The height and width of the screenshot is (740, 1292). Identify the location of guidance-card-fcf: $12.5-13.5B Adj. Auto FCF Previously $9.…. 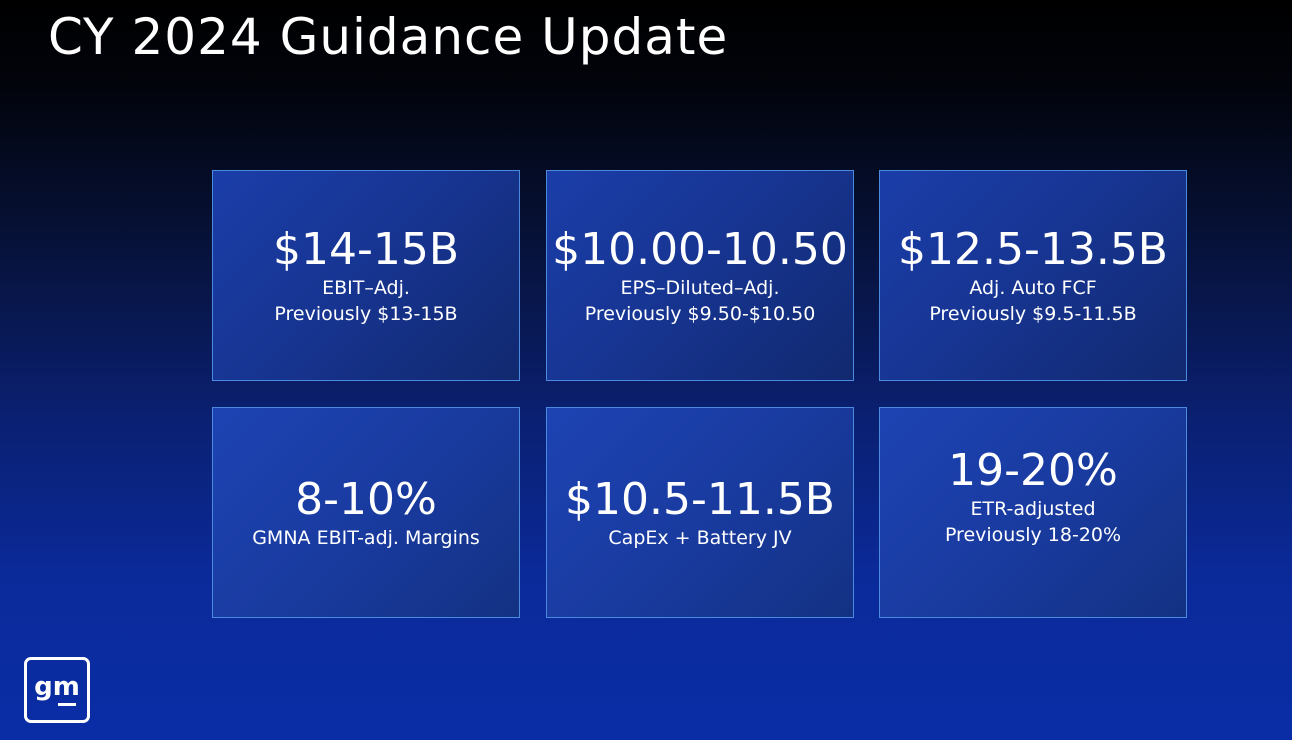
(1033, 275).